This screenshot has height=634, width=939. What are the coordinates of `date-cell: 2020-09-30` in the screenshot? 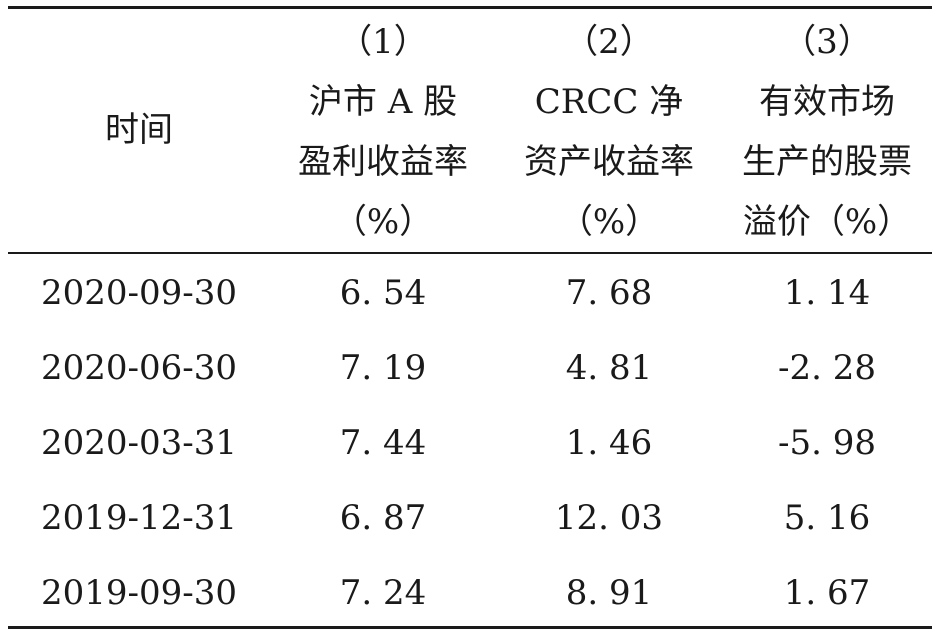 It's located at (139, 293).